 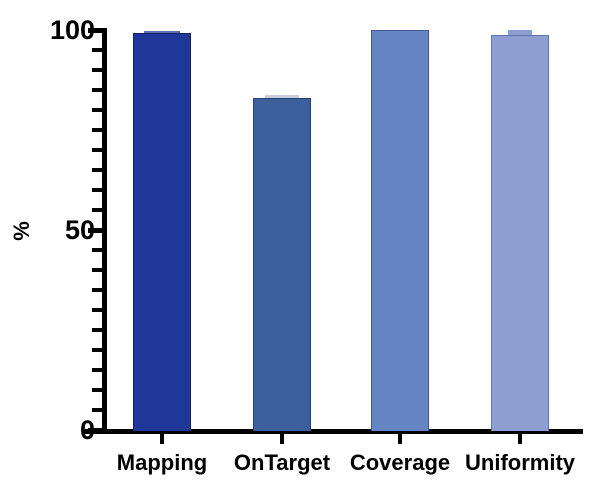 What do you see at coordinates (333, 431) in the screenshot?
I see `x-axis-line` at bounding box center [333, 431].